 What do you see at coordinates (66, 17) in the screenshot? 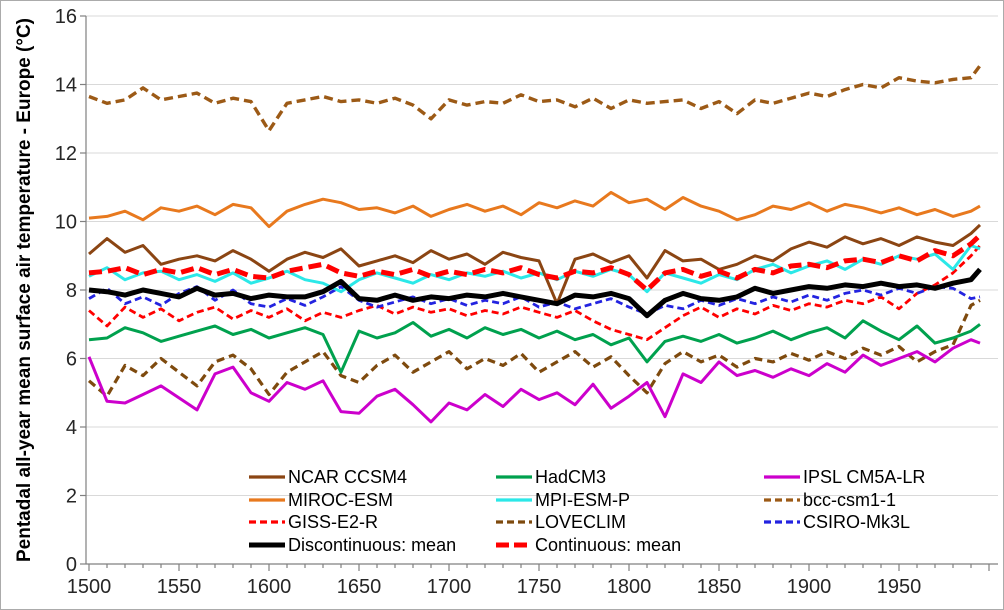
I see `y-tick-label: 16` at bounding box center [66, 17].